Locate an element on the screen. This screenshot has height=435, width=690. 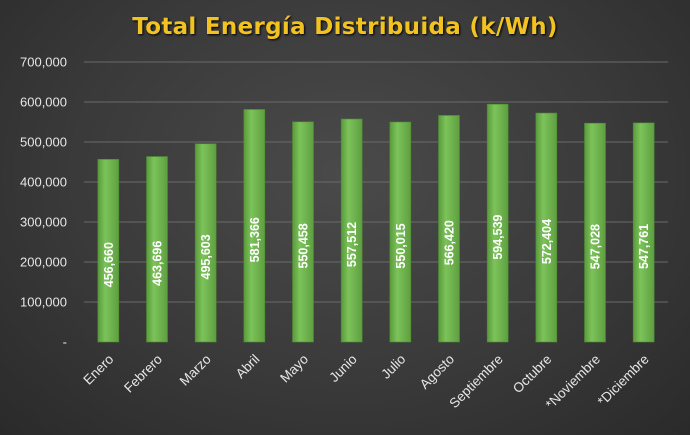
data-label: 594,539 is located at coordinates (498, 236).